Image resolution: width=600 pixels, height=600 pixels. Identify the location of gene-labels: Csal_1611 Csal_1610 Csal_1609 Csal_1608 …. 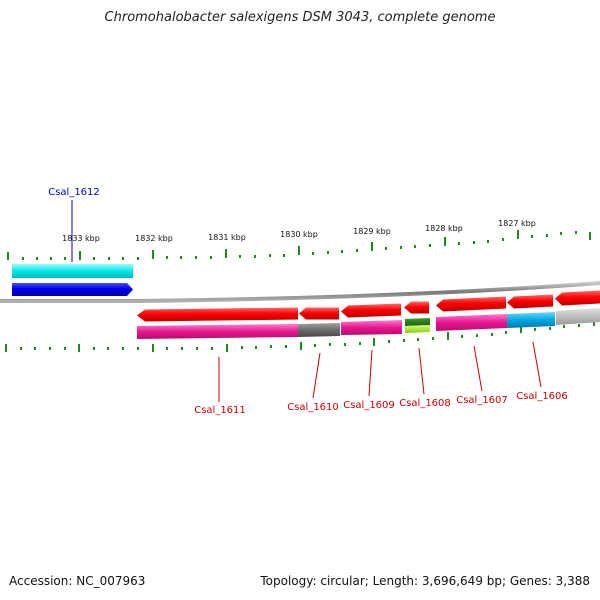
(381, 403).